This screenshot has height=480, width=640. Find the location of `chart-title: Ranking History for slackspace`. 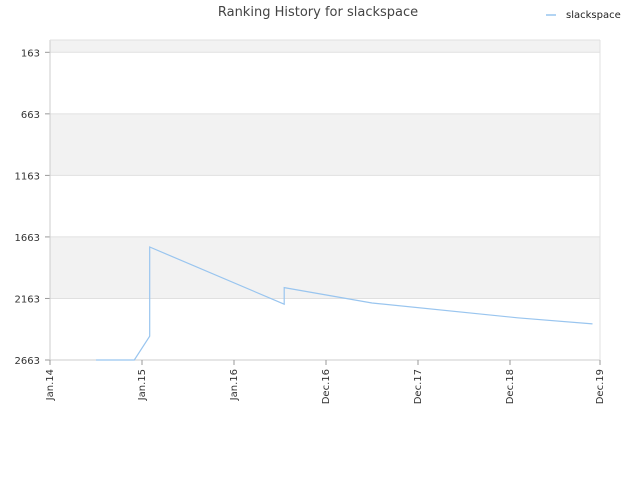

chart-title: Ranking History for slackspace is located at coordinates (318, 12).